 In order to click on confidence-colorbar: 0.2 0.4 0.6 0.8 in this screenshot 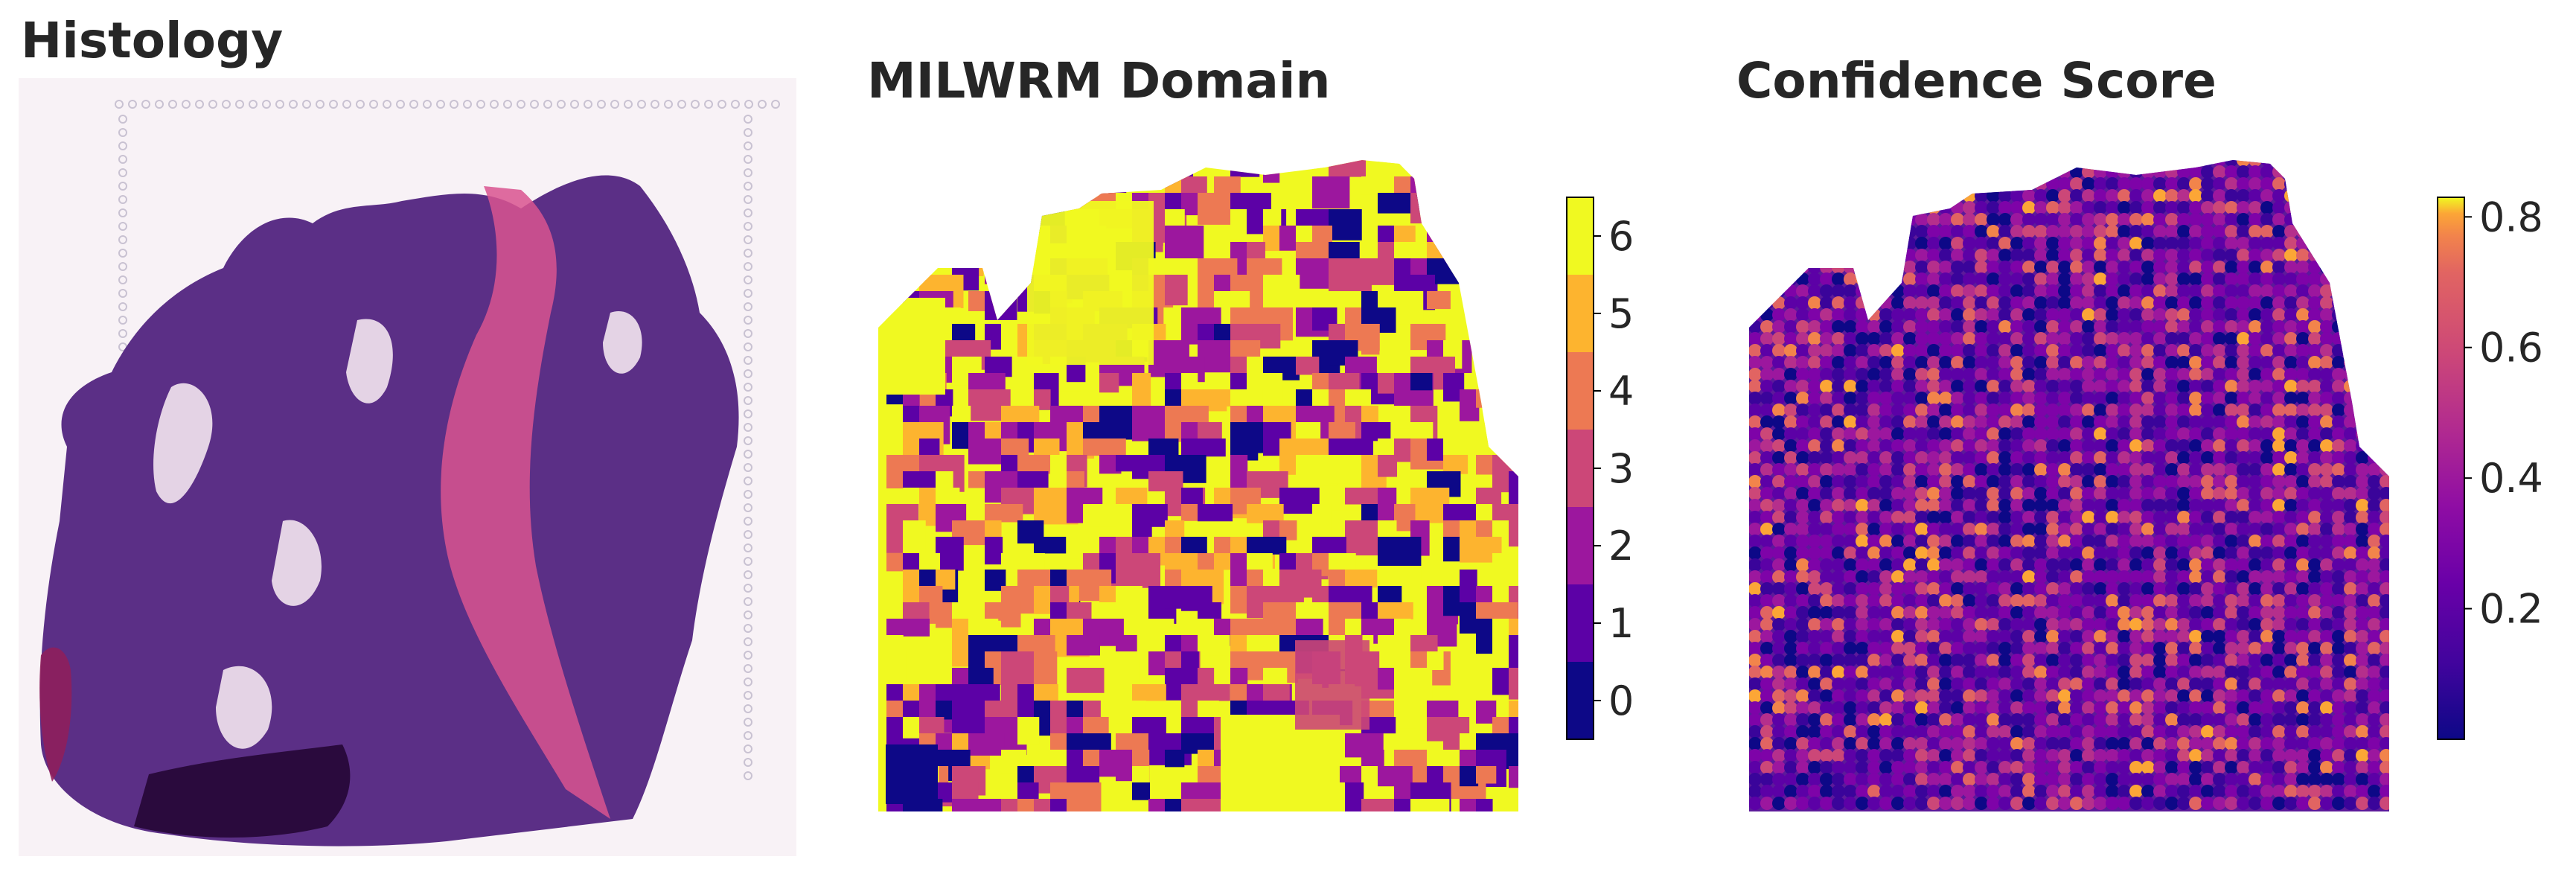, I will do `click(2490, 467)`.